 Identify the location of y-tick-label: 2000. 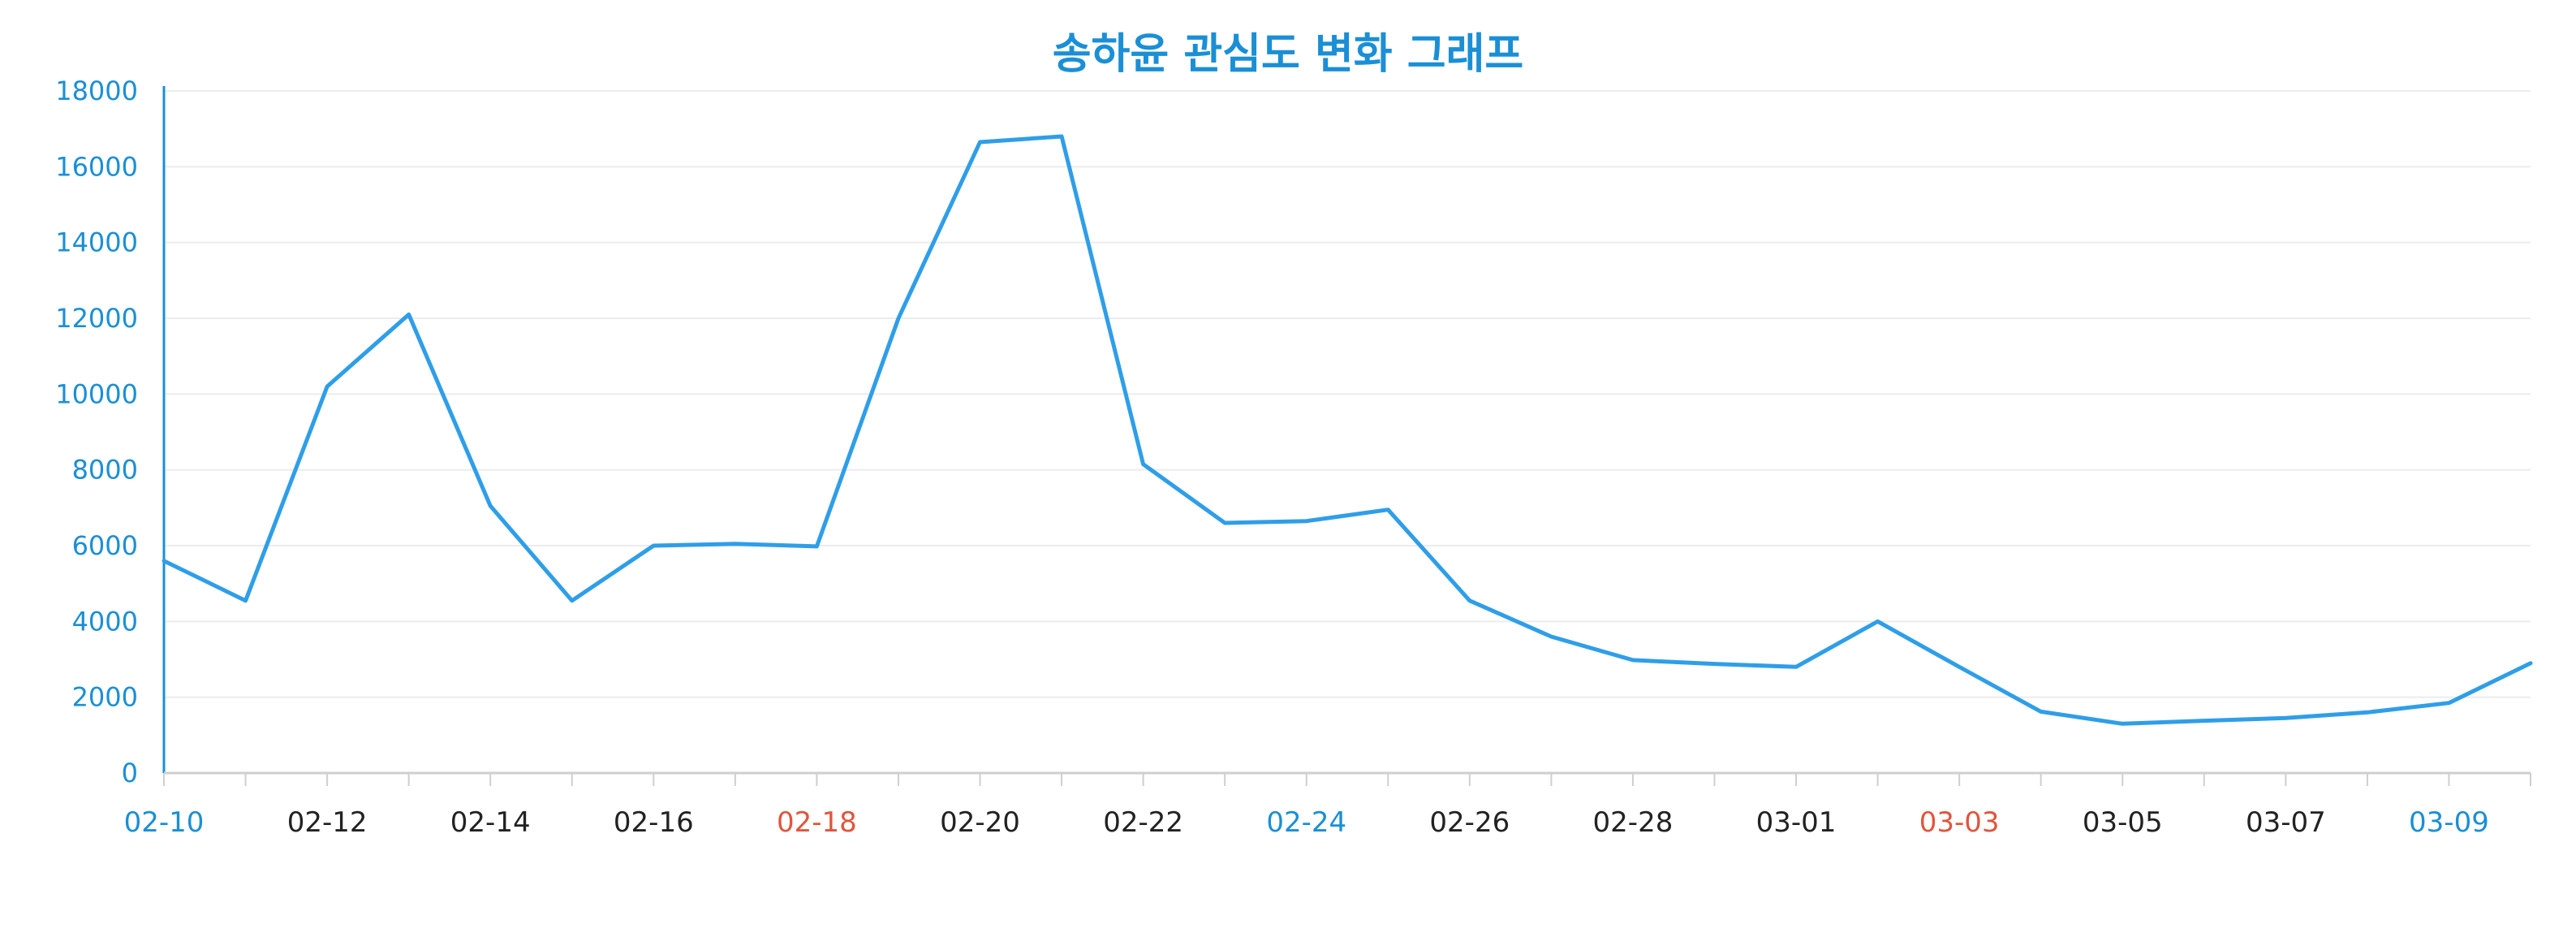
(105, 697).